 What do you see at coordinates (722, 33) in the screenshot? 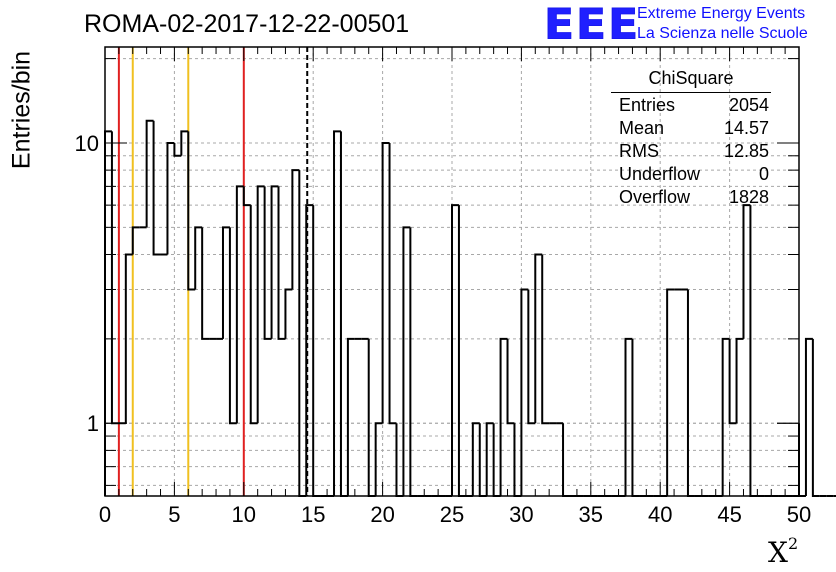
I see `logo-tagline-2: La Scienza nelle Scuole` at bounding box center [722, 33].